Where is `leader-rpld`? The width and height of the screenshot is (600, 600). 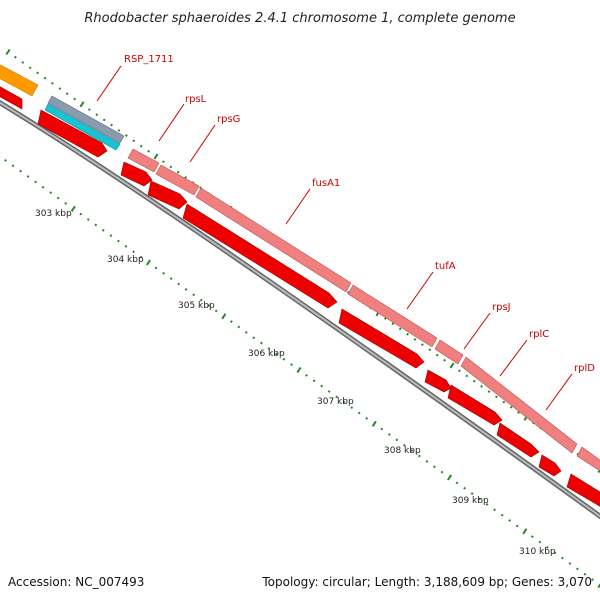 leader-rpld is located at coordinates (559, 392).